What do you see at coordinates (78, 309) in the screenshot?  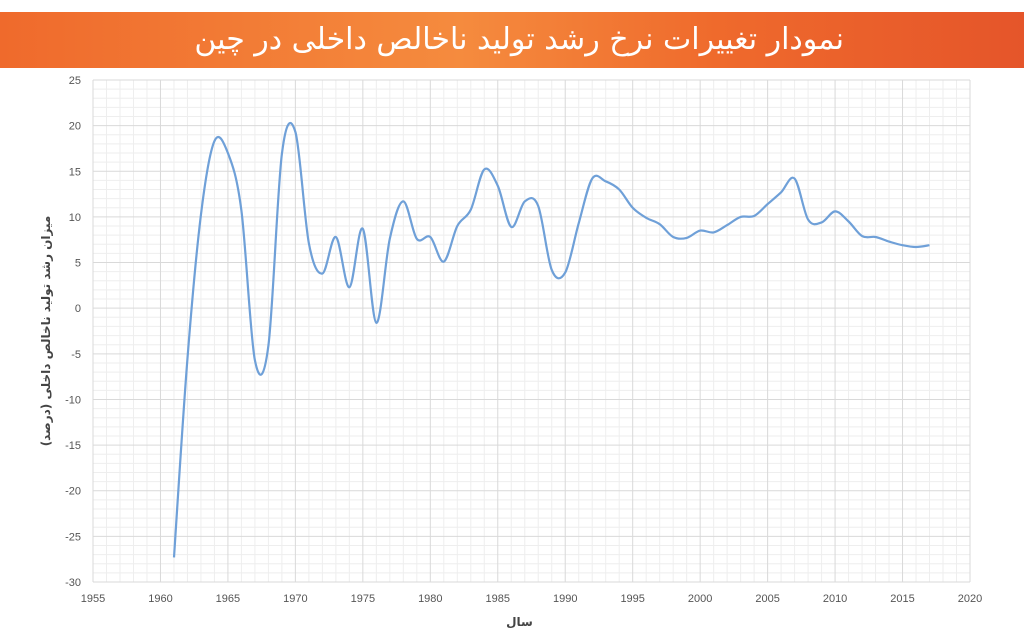 I see `y-tick-label: 0` at bounding box center [78, 309].